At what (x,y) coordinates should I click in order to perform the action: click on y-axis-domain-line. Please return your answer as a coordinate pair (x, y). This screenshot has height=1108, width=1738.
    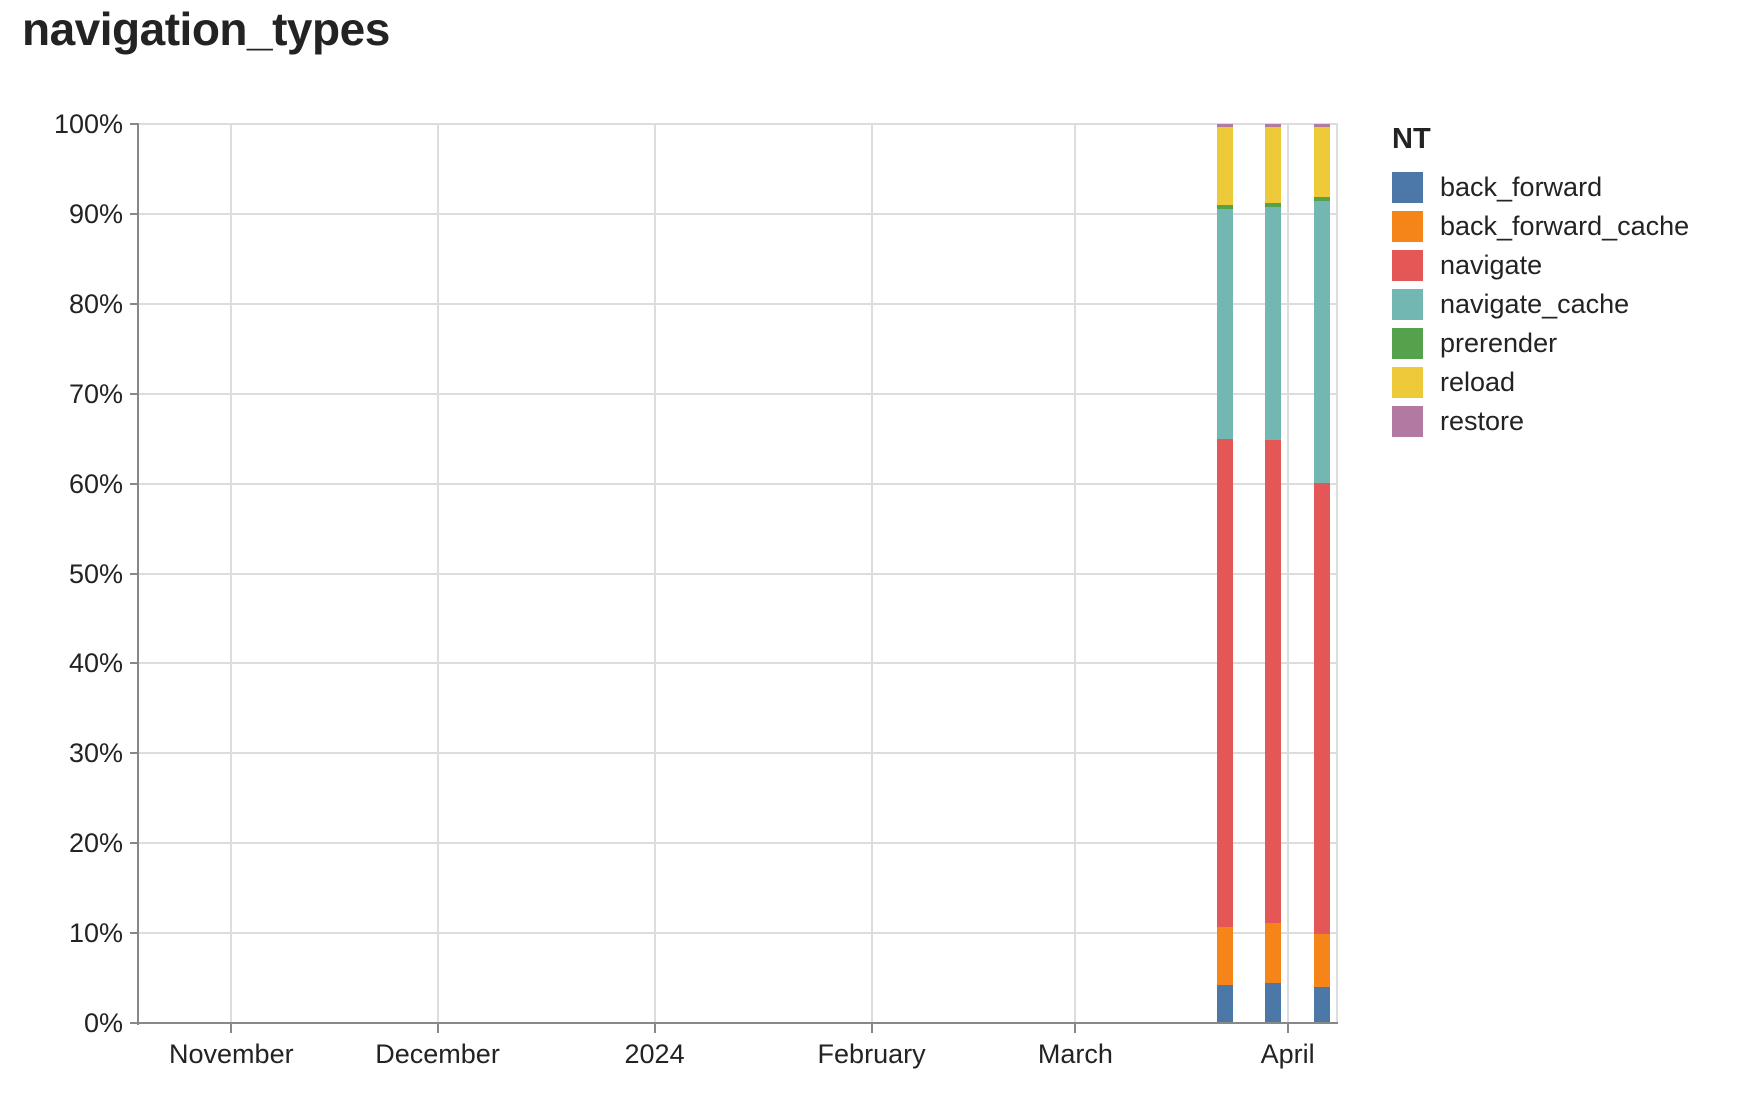
    Looking at the image, I should click on (138, 574).